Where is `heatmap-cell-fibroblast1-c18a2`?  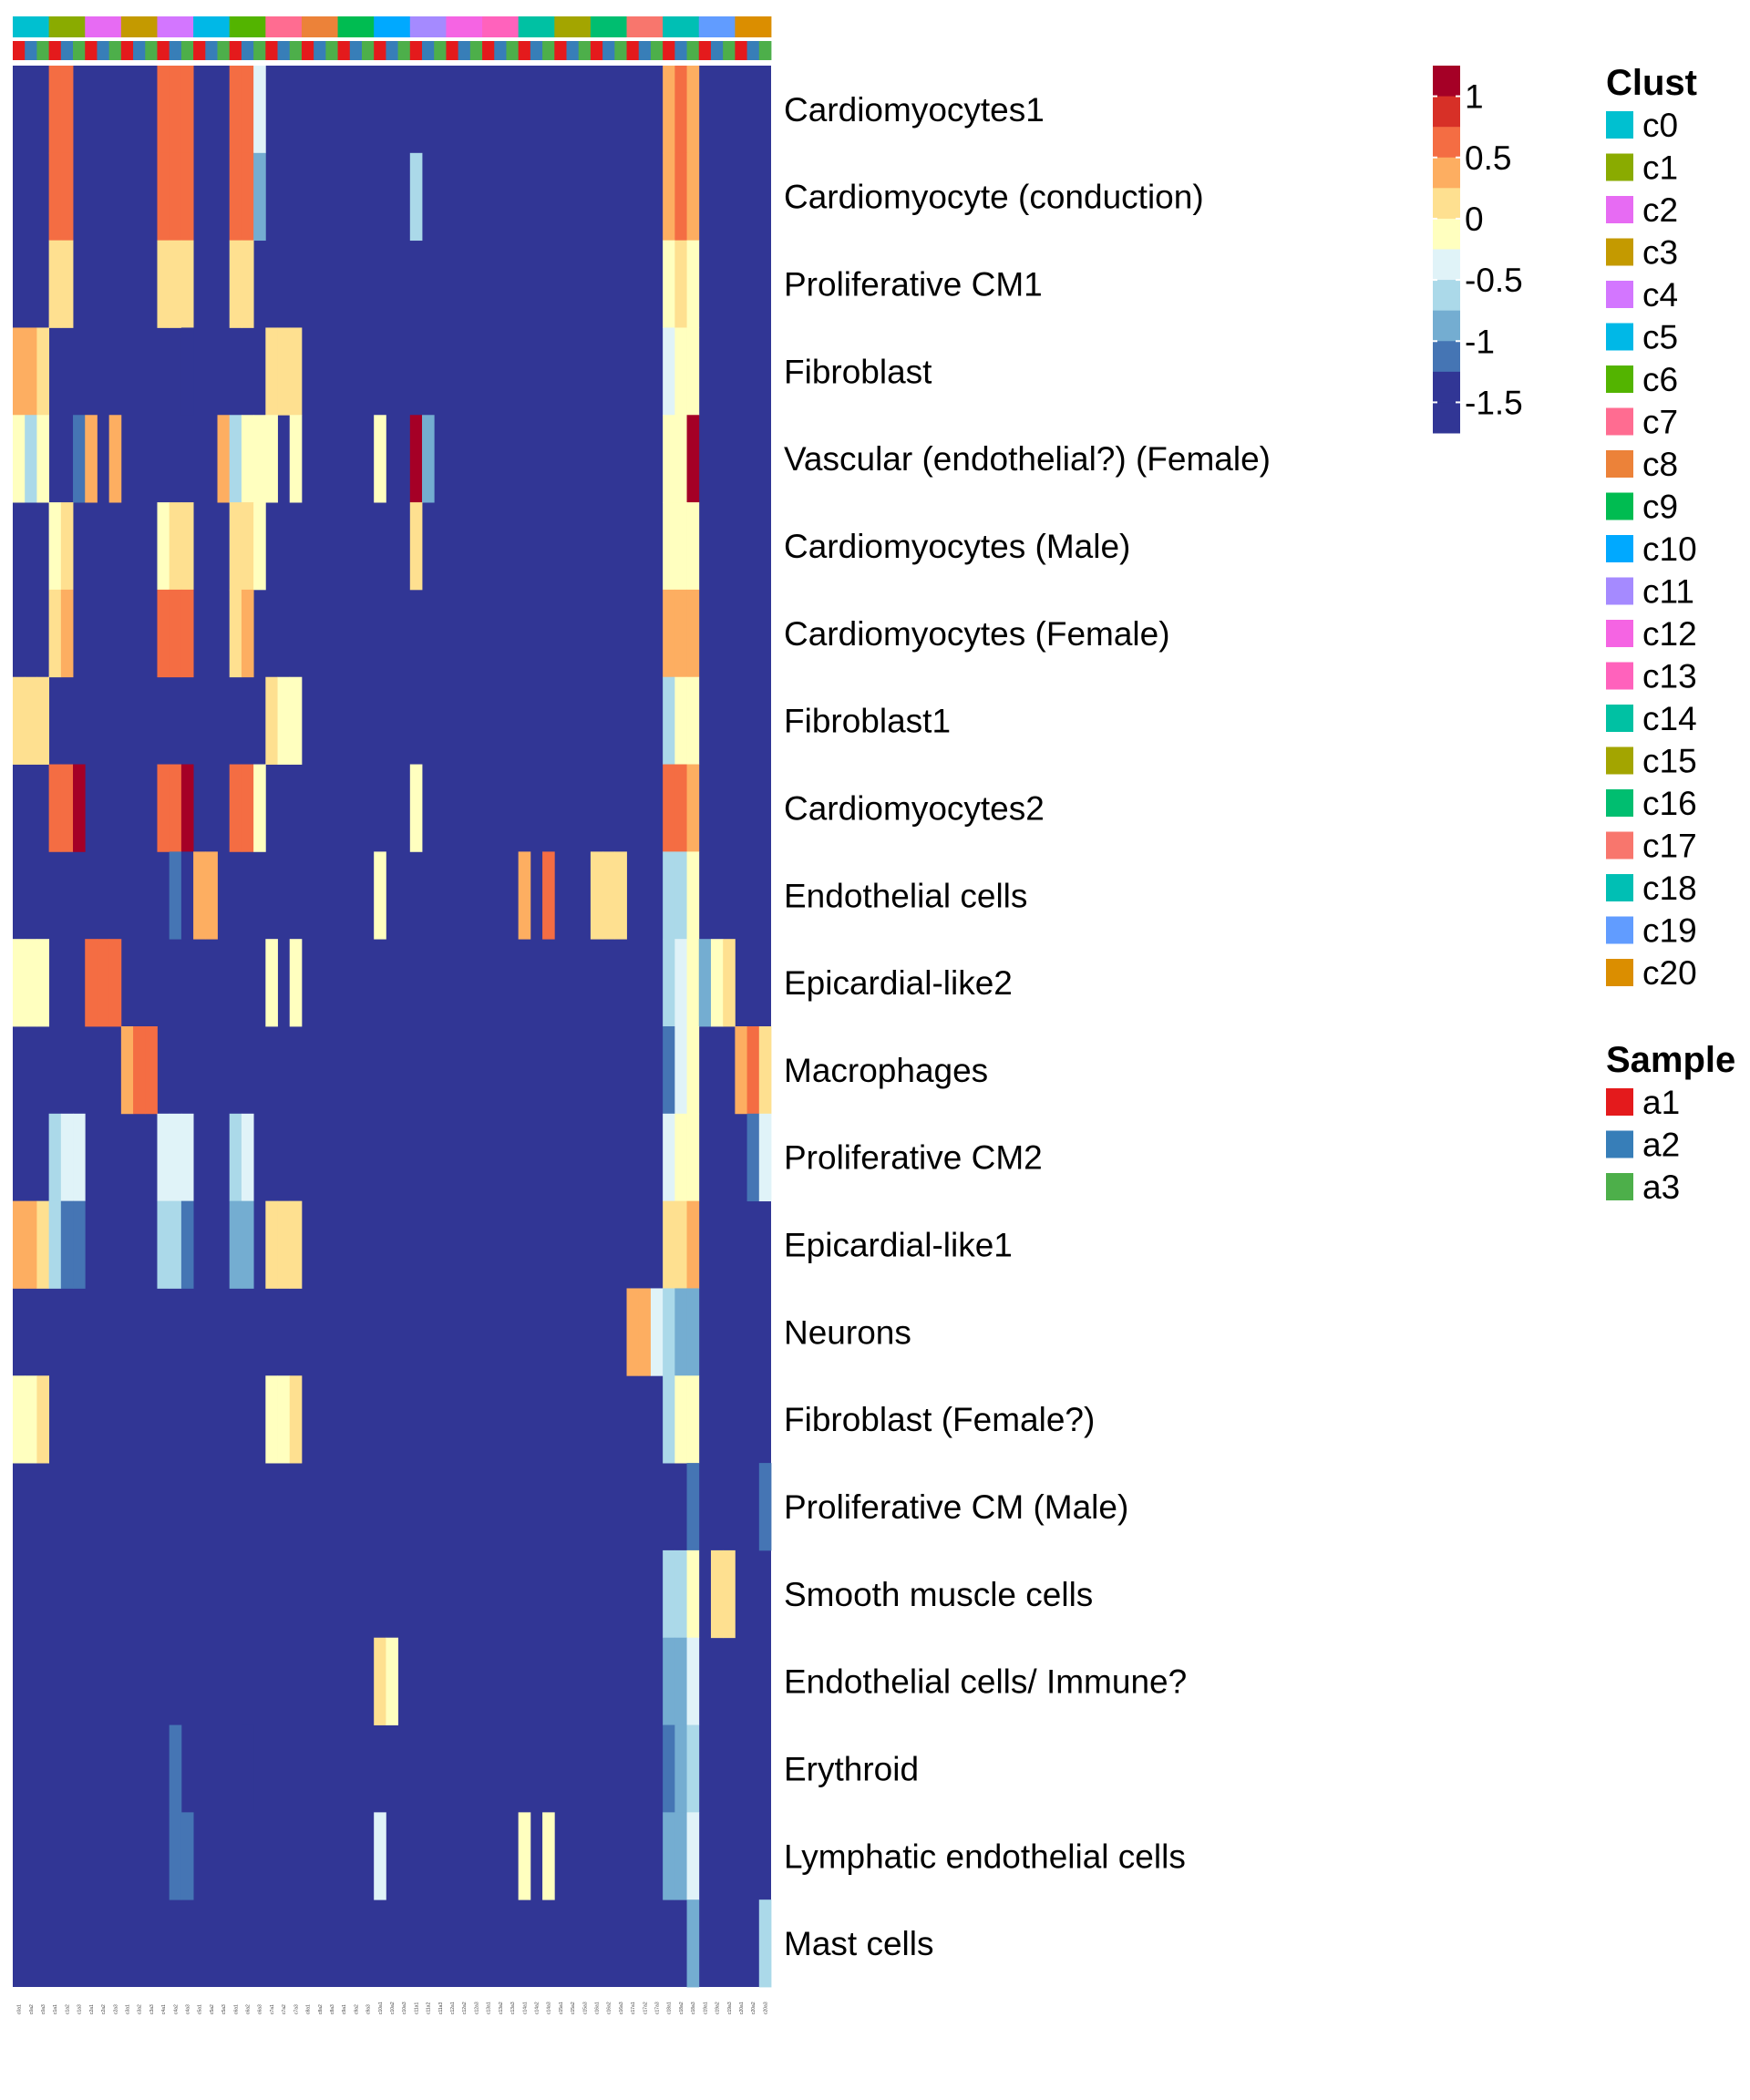 heatmap-cell-fibroblast1-c18a2 is located at coordinates (680, 721).